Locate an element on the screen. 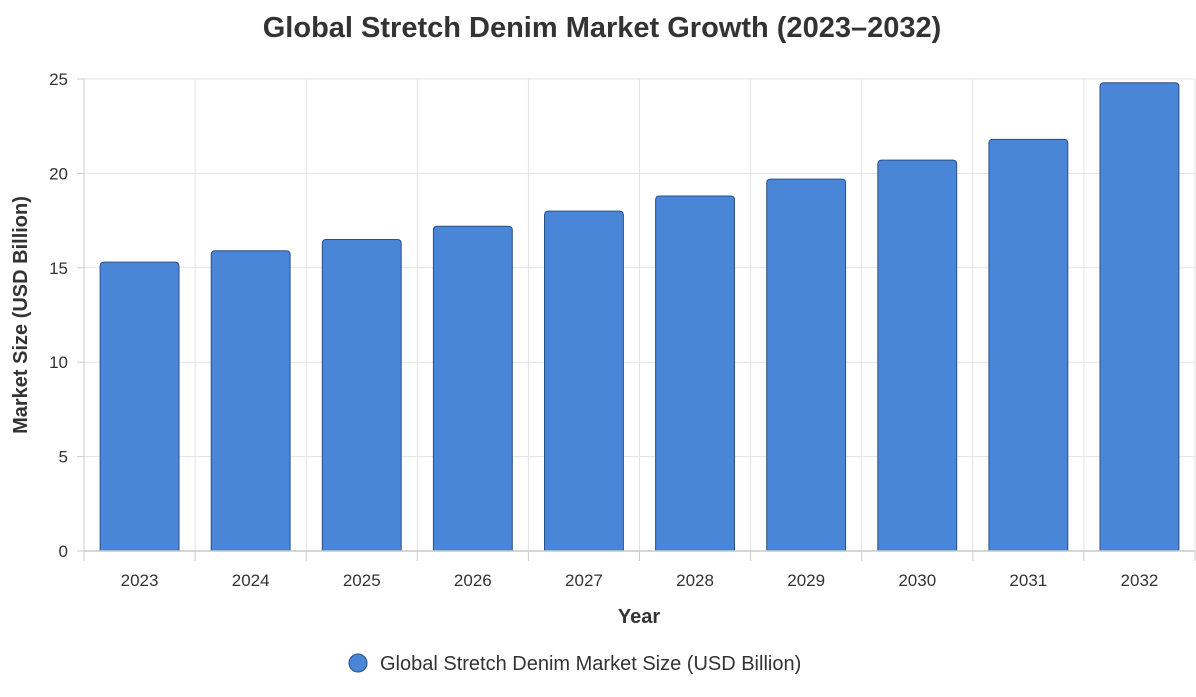 The height and width of the screenshot is (697, 1196). bar-2024 is located at coordinates (250, 401).